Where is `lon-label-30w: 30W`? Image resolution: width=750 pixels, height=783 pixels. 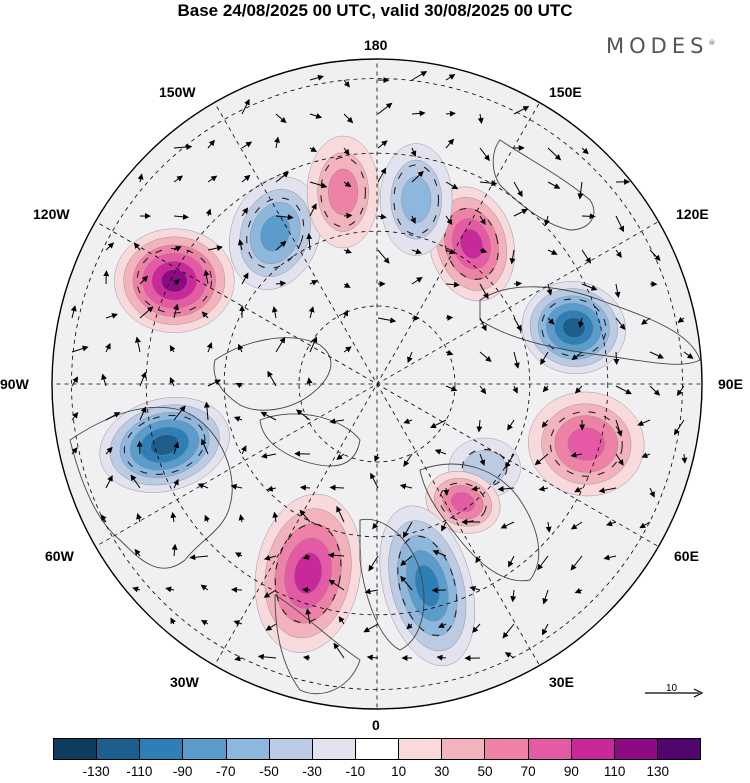
lon-label-30w: 30W is located at coordinates (184, 682).